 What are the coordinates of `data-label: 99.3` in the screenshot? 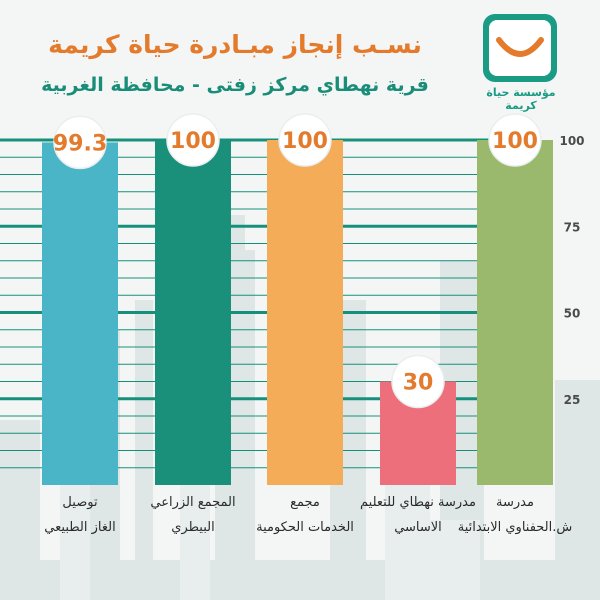 It's located at (80, 143).